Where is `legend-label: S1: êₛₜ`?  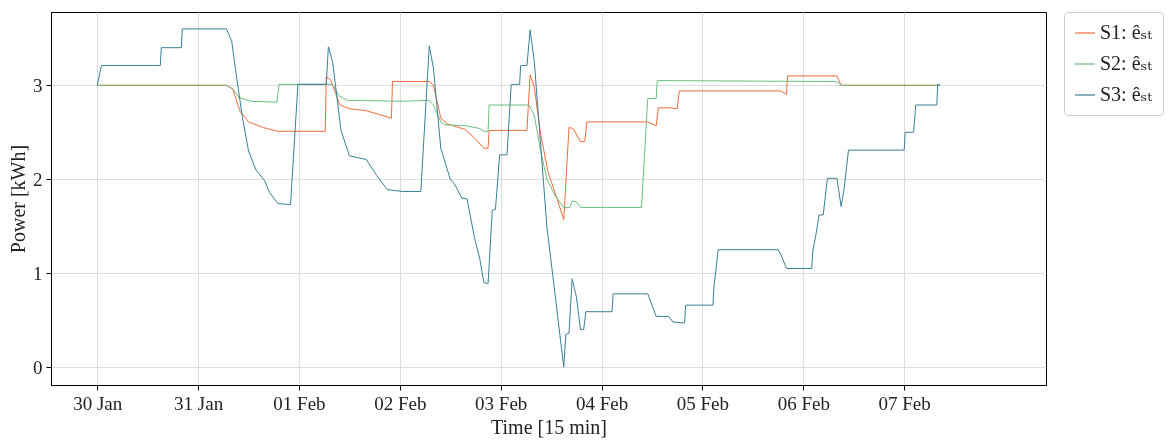 legend-label: S1: êₛₜ is located at coordinates (1126, 32).